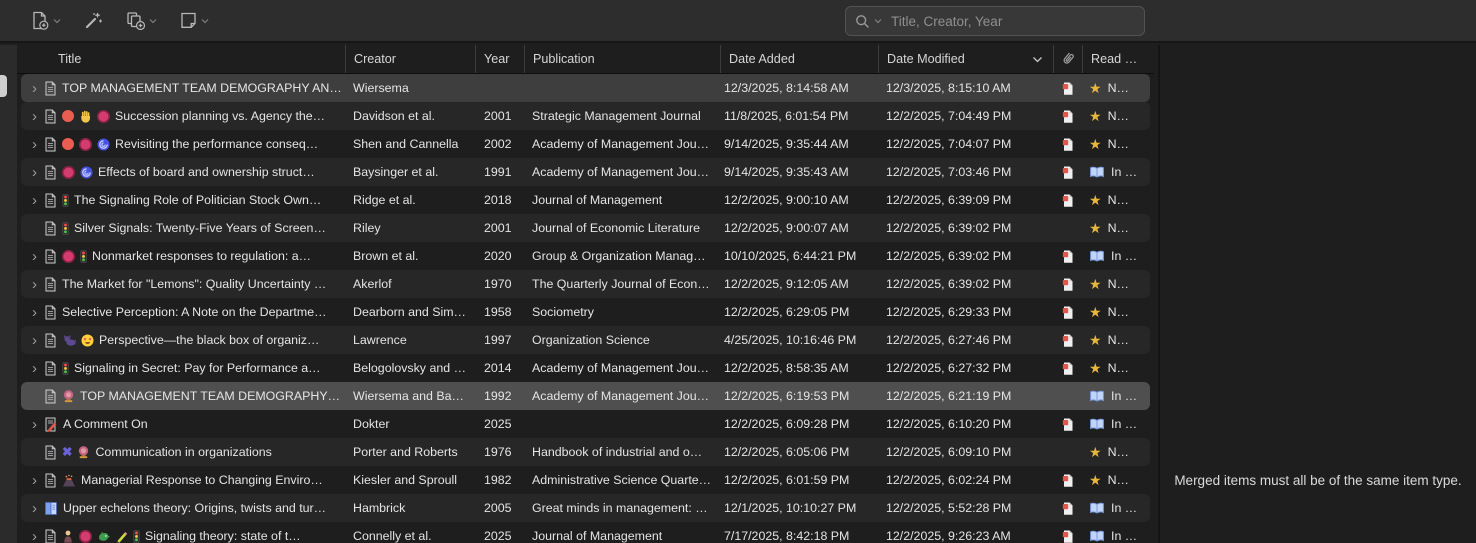  Describe the element at coordinates (1012, 21) in the screenshot. I see `search-input` at that location.